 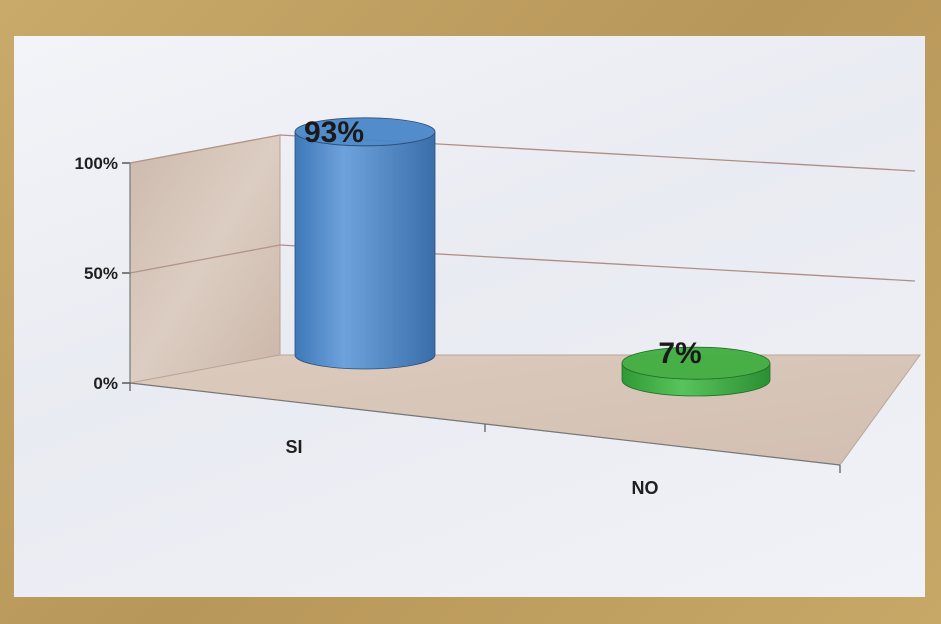 I want to click on bar-top-si, so click(x=365, y=132).